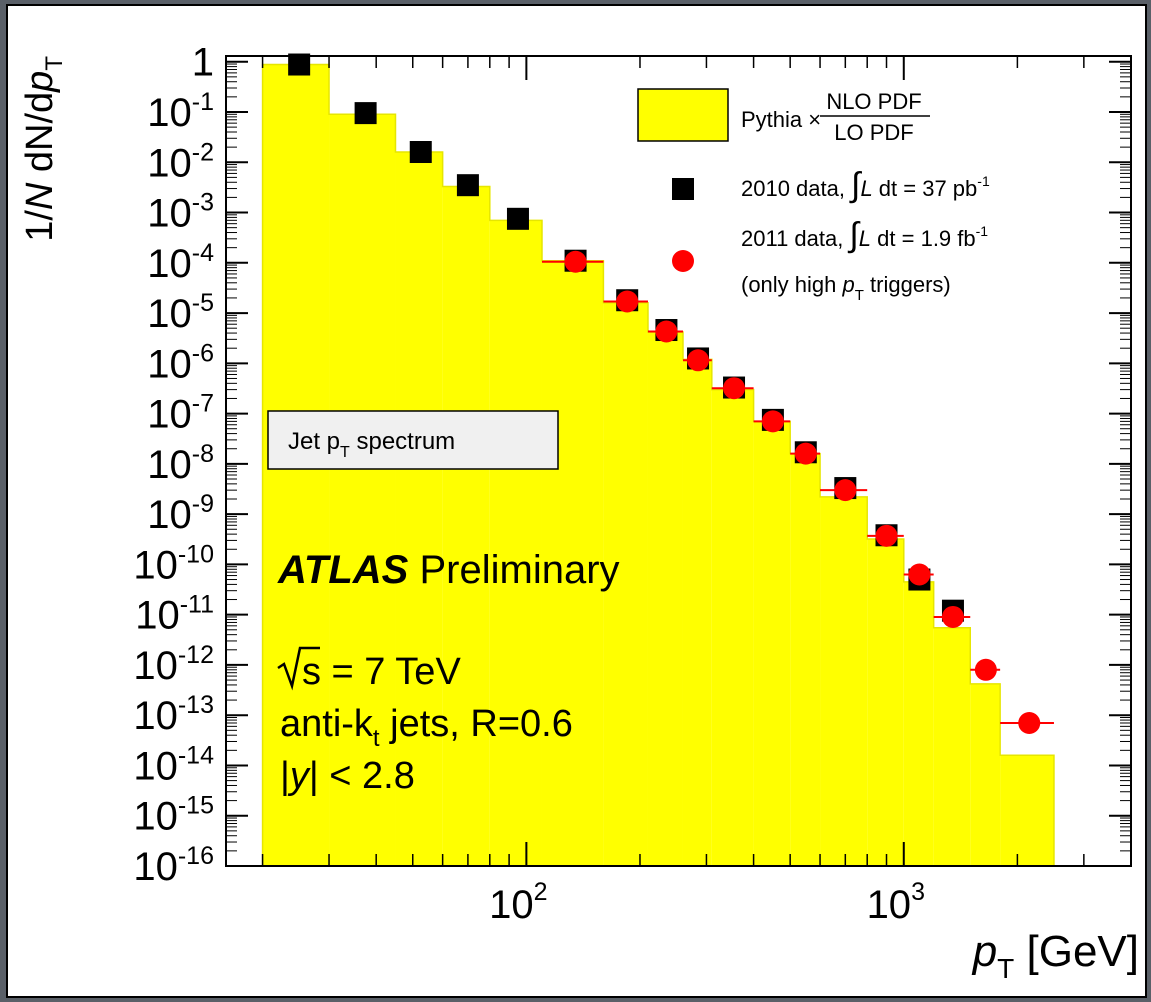 The width and height of the screenshot is (1151, 1002). Describe the element at coordinates (180, 161) in the screenshot. I see `y-tick-label: 10⁻²` at that location.